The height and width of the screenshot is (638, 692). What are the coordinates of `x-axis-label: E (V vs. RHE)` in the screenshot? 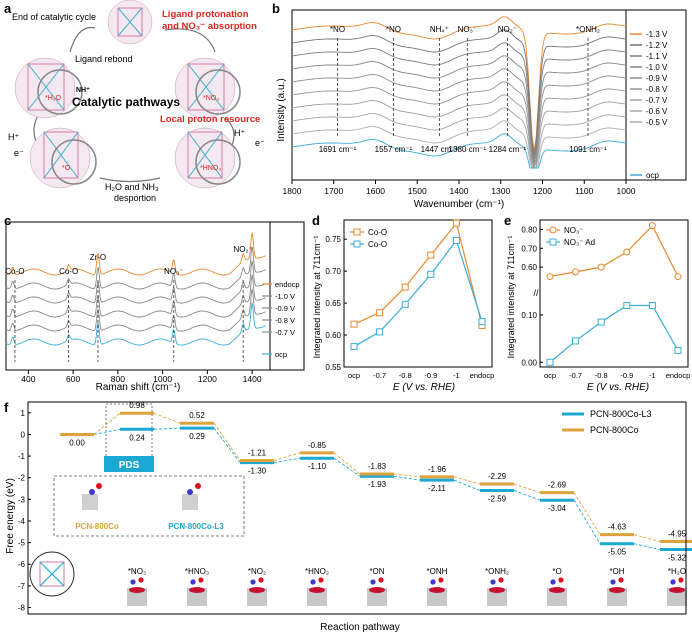 It's located at (618, 387).